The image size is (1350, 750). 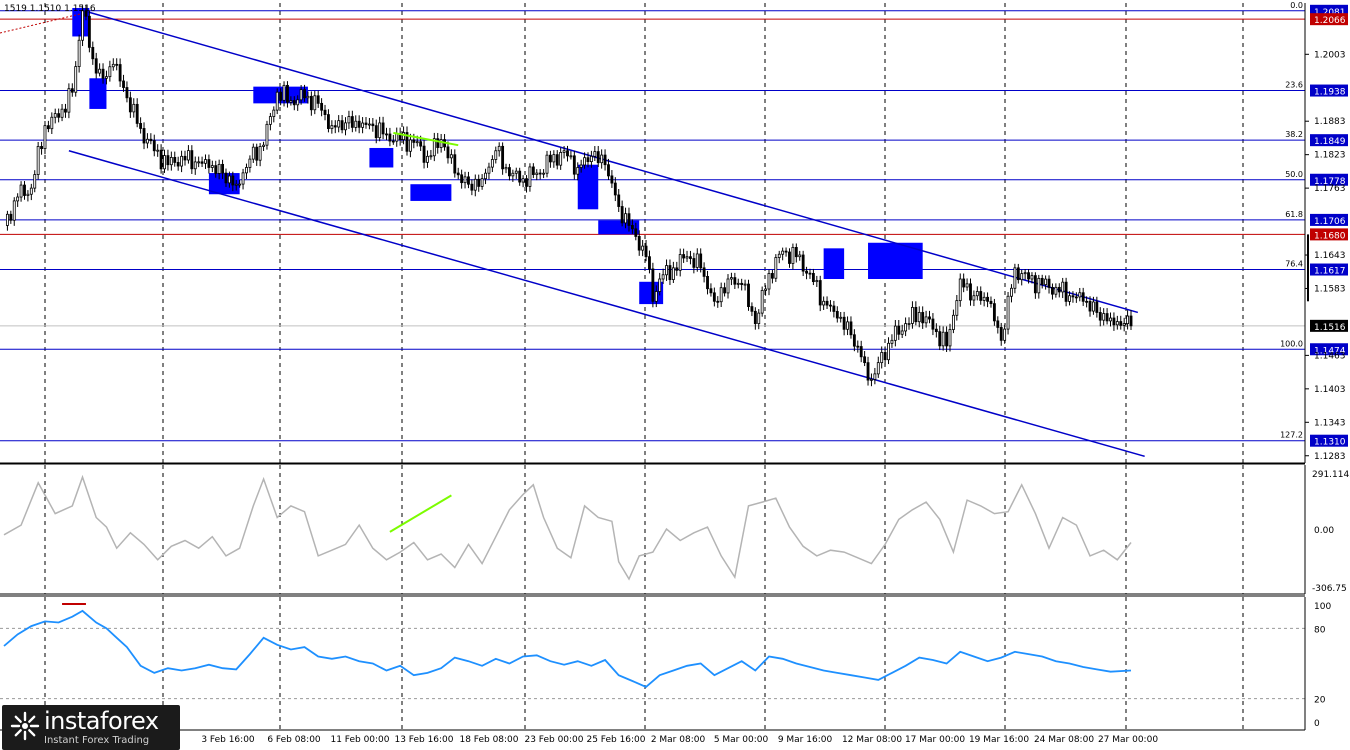 I want to click on x-label-10: 12 Mar 08:00, so click(x=872, y=740).